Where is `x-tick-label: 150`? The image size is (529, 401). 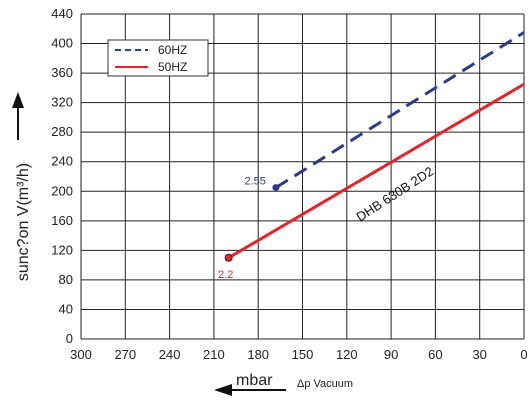 x-tick-label: 150 is located at coordinates (303, 354).